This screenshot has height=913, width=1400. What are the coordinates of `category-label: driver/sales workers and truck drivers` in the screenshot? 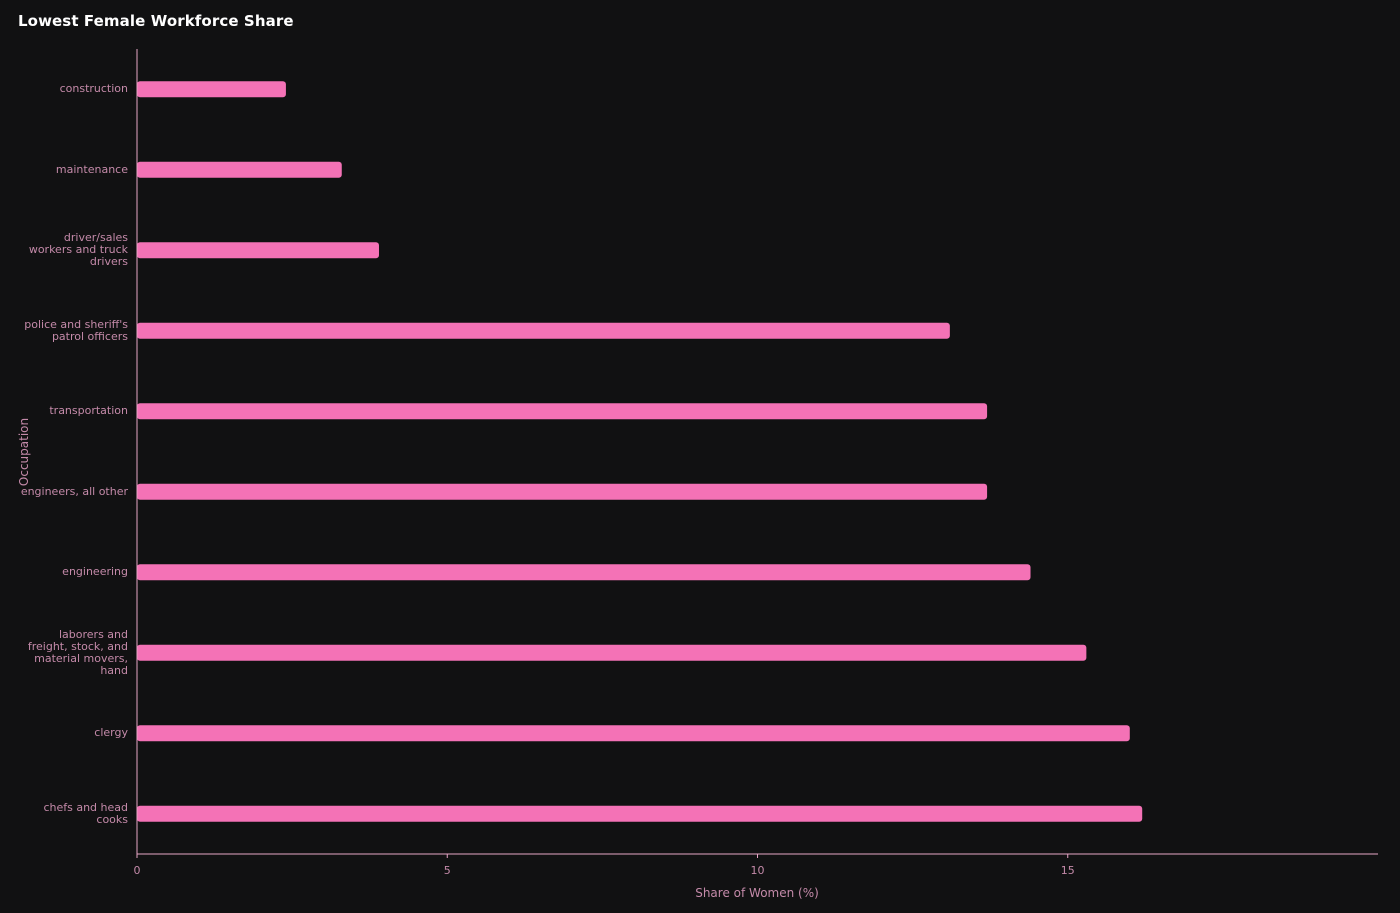 It's located at (78, 250).